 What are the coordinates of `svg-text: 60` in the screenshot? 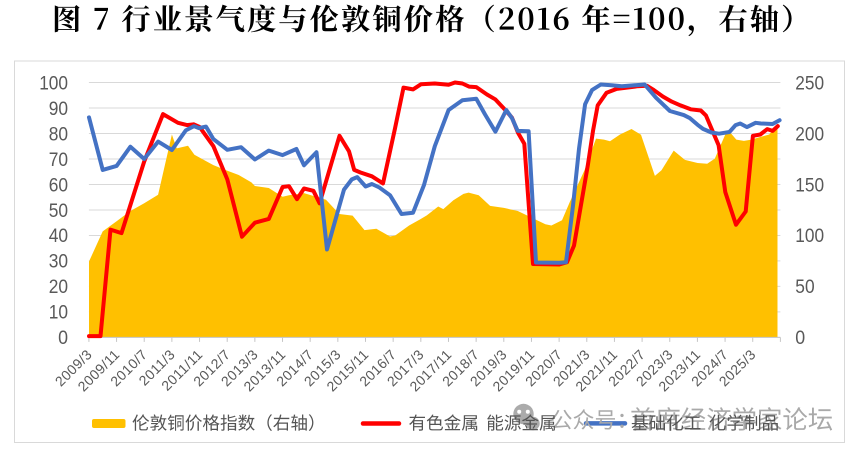 It's located at (58, 185).